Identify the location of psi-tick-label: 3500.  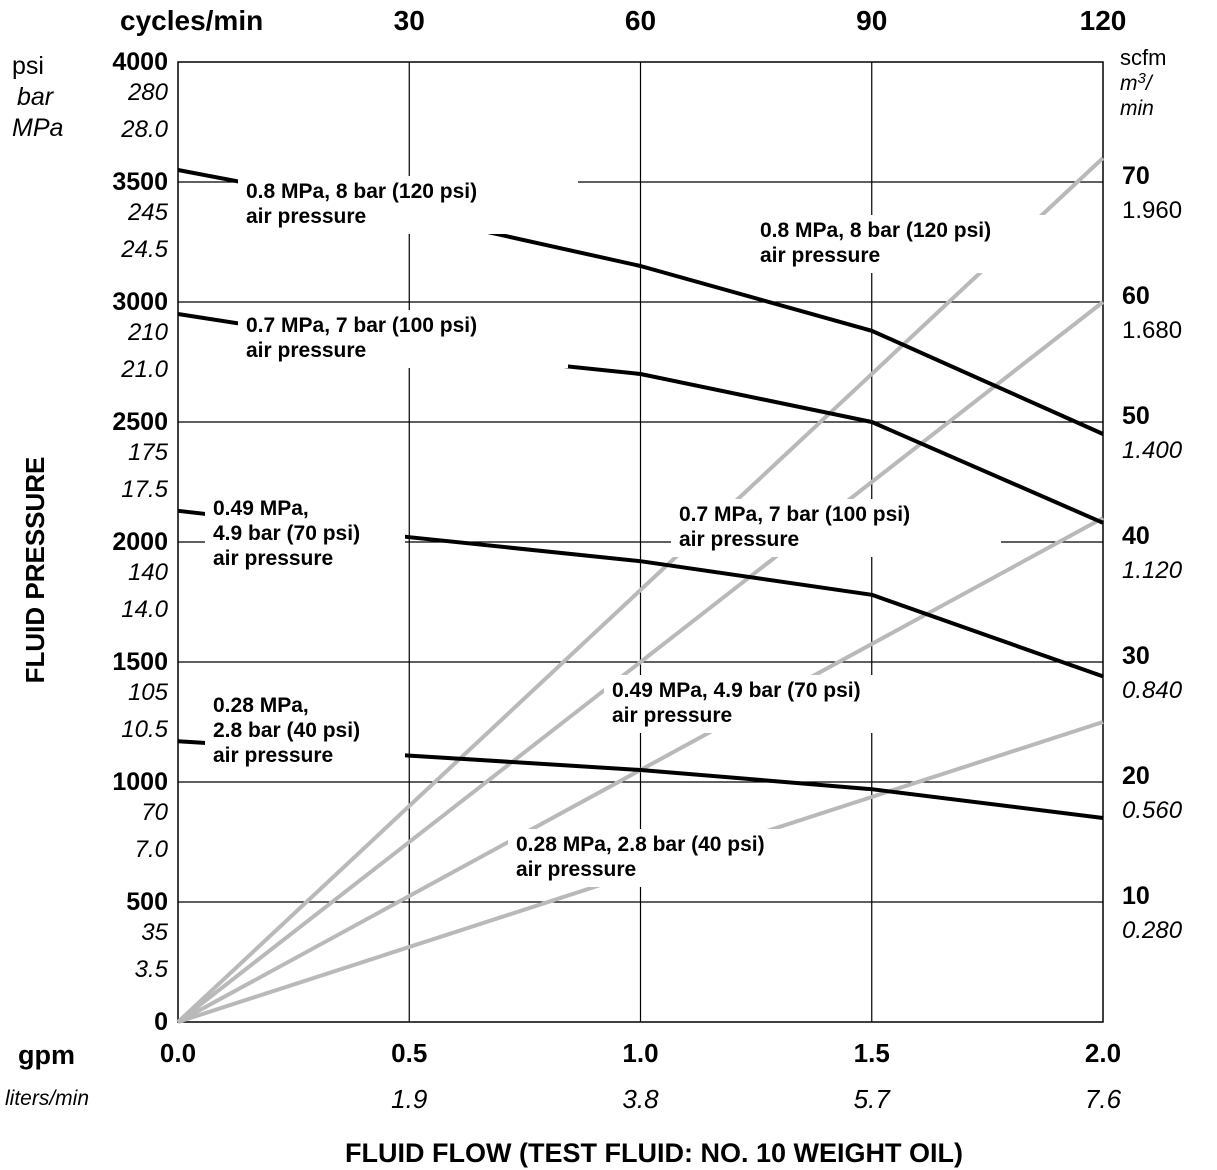
(140, 182).